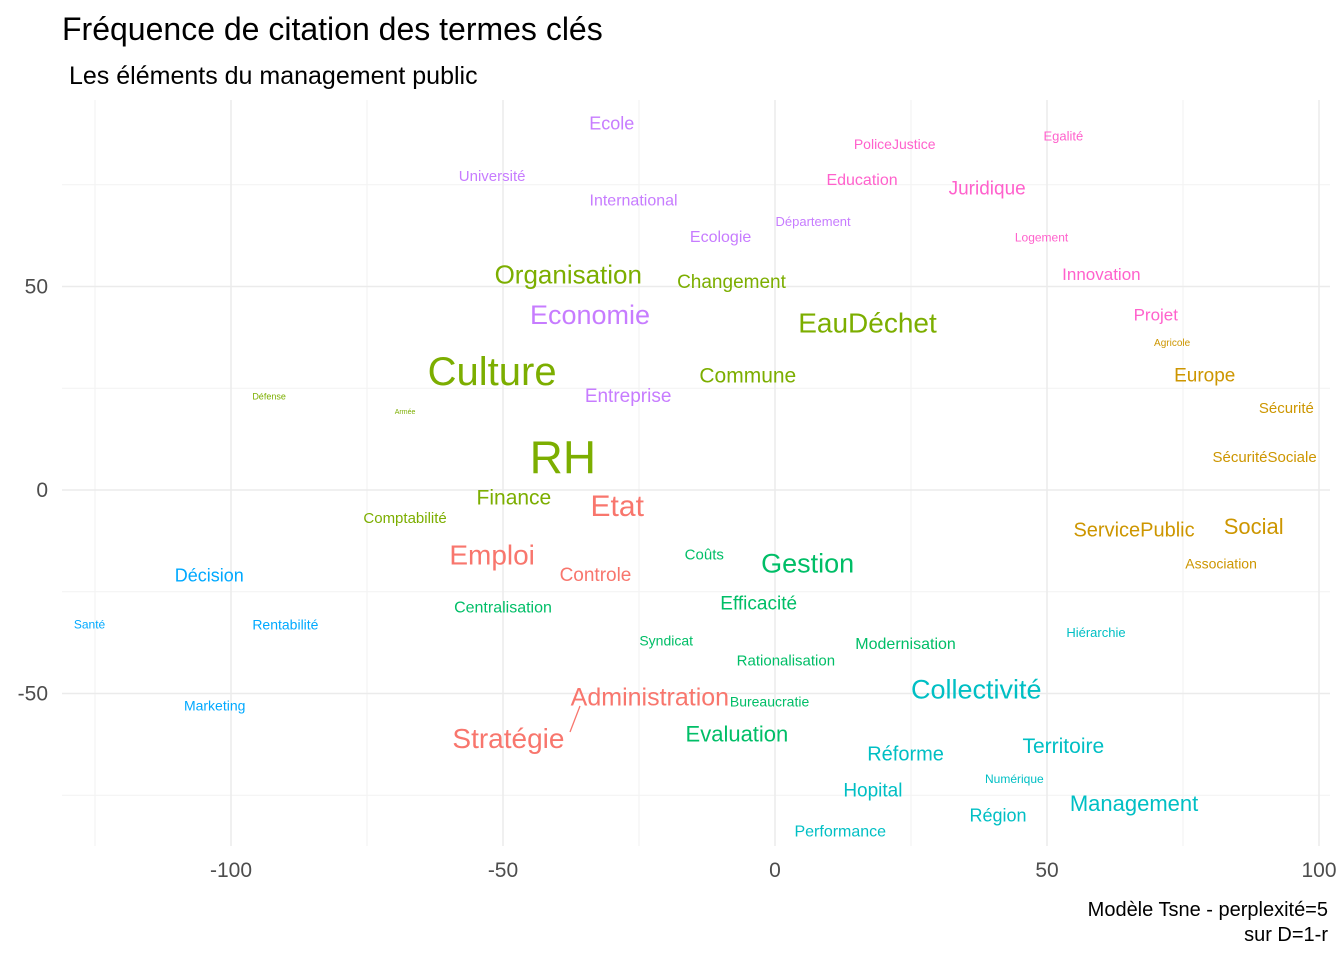  What do you see at coordinates (33, 694) in the screenshot?
I see `y-tick-label: -50` at bounding box center [33, 694].